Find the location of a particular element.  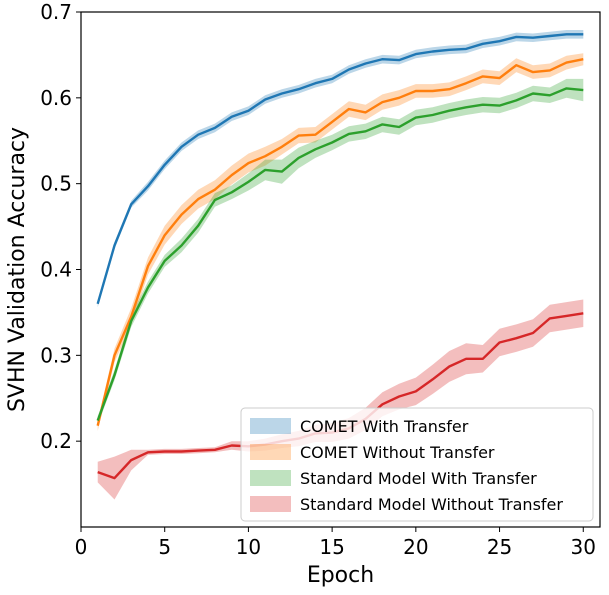

y-tick-label: 0.5 is located at coordinates (56, 184).